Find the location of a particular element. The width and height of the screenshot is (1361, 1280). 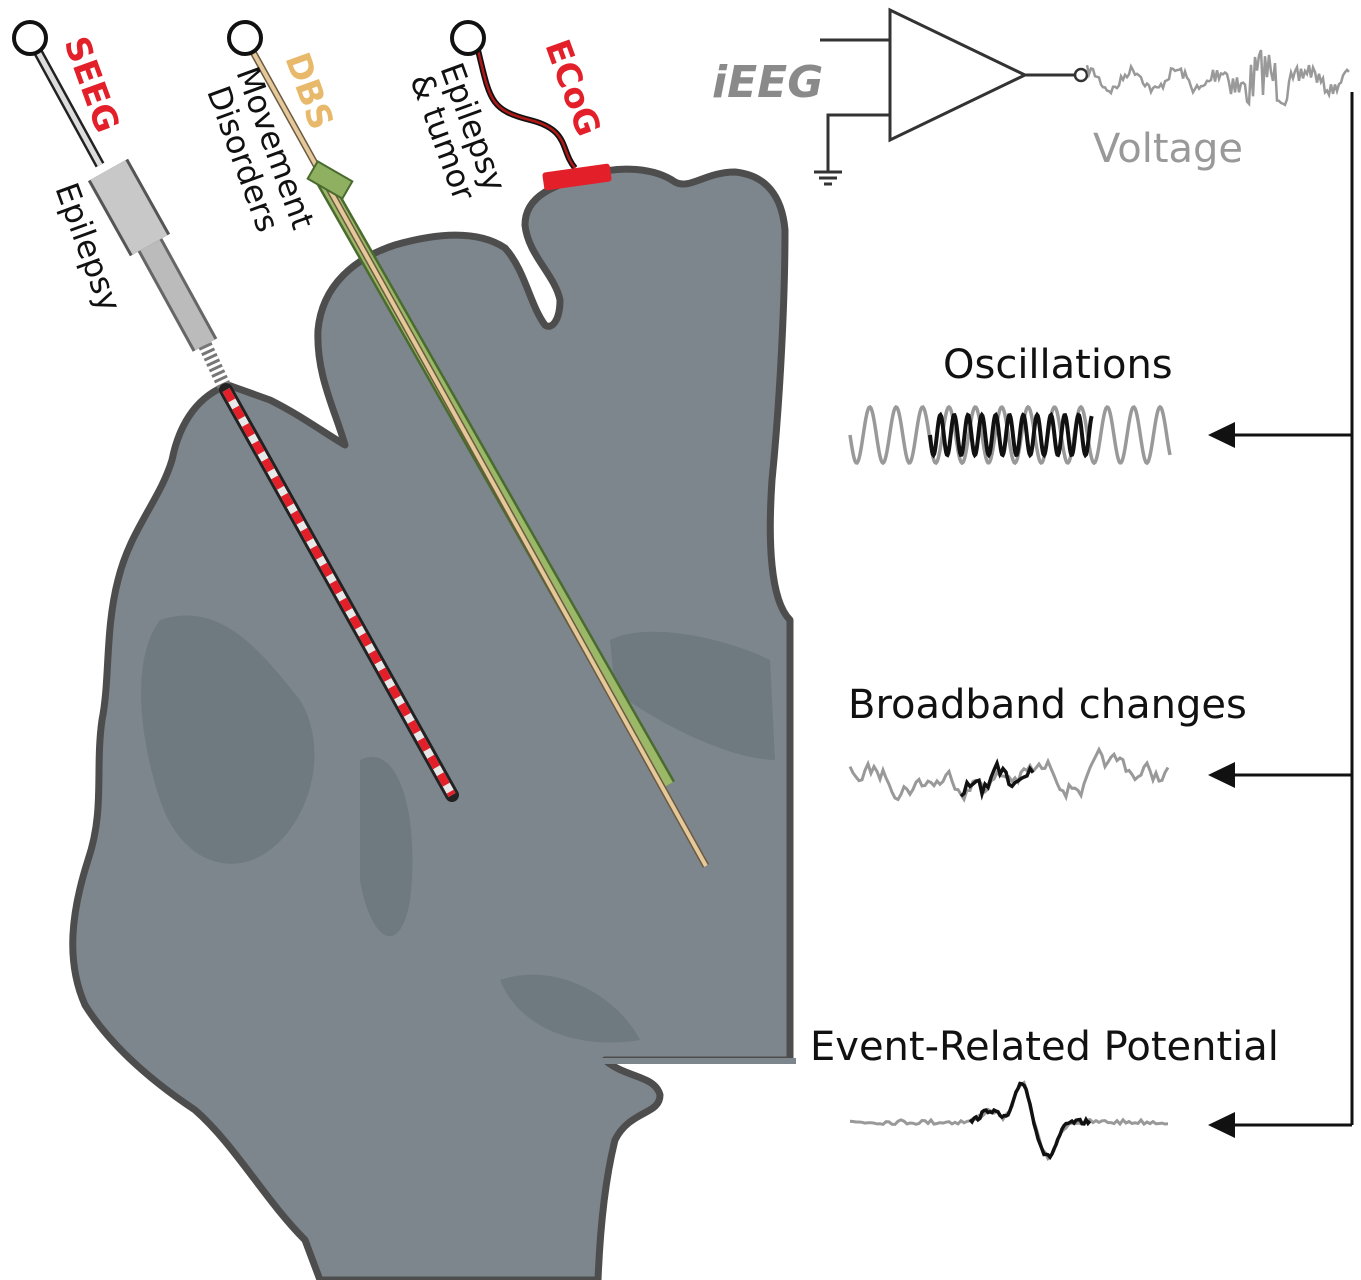

amp-ground is located at coordinates (852, 149).